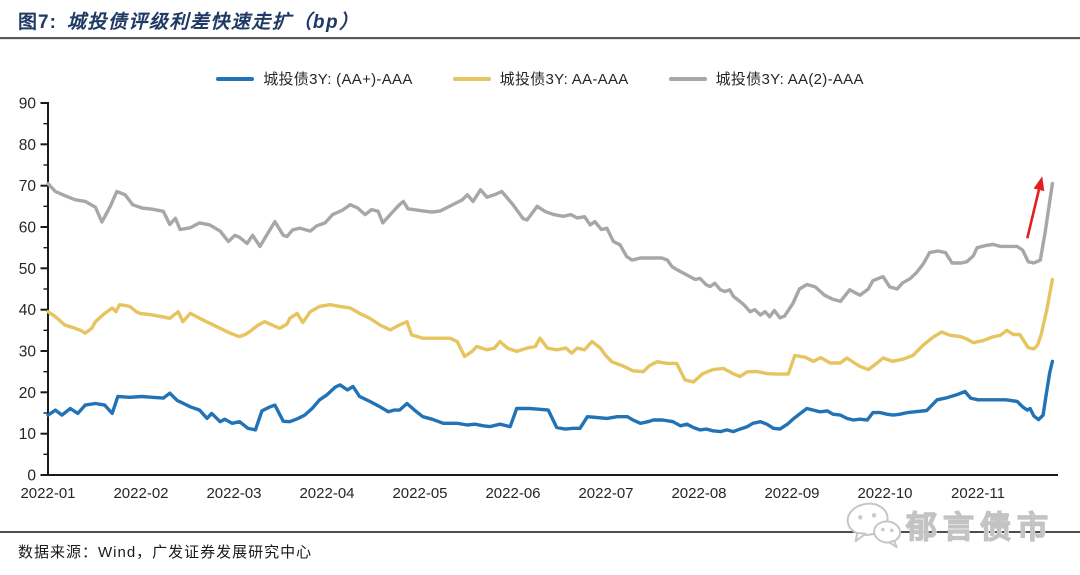 This screenshot has width=1080, height=575. Describe the element at coordinates (31, 476) in the screenshot. I see `y-tick-label: 0` at that location.